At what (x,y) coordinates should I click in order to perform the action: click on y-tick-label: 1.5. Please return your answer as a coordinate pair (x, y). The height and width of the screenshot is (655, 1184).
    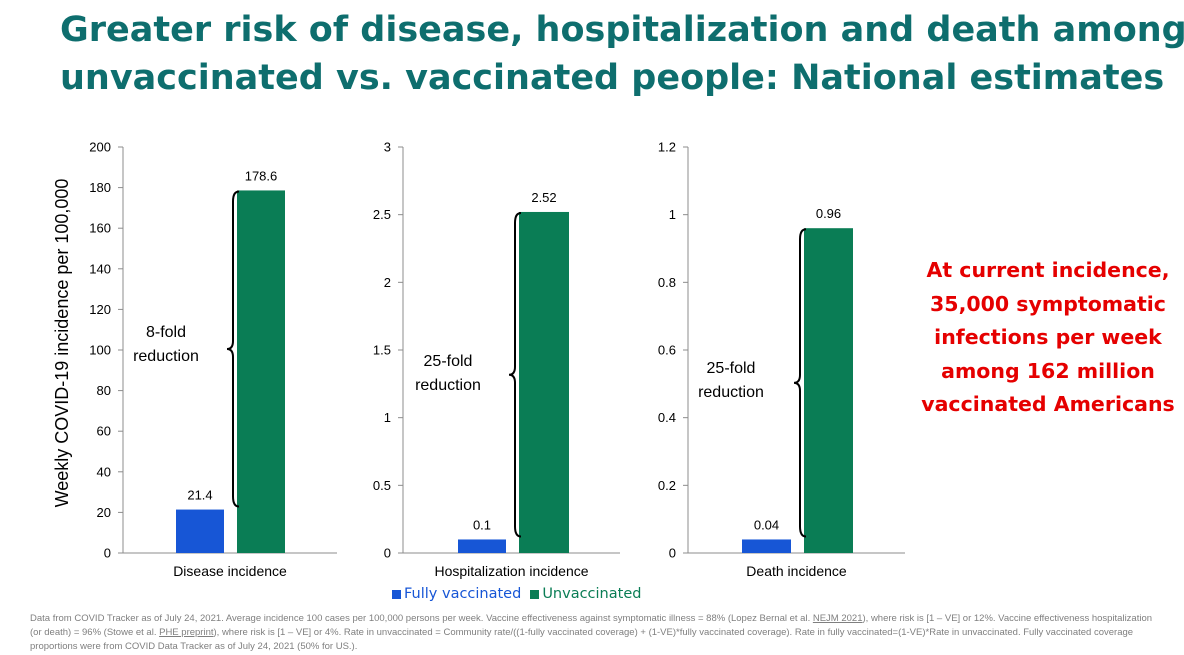
    Looking at the image, I should click on (382, 350).